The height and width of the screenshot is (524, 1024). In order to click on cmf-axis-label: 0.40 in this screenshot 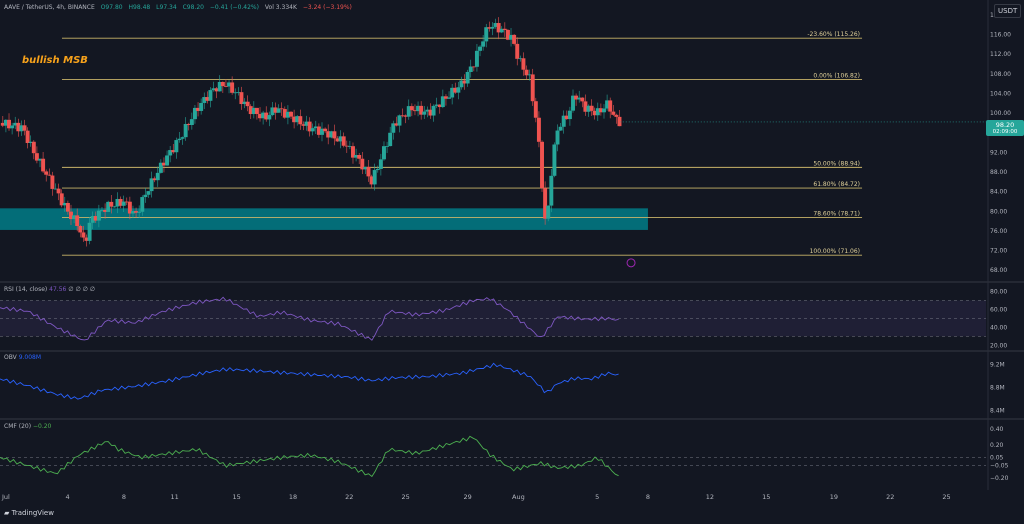, I will do `click(997, 429)`.